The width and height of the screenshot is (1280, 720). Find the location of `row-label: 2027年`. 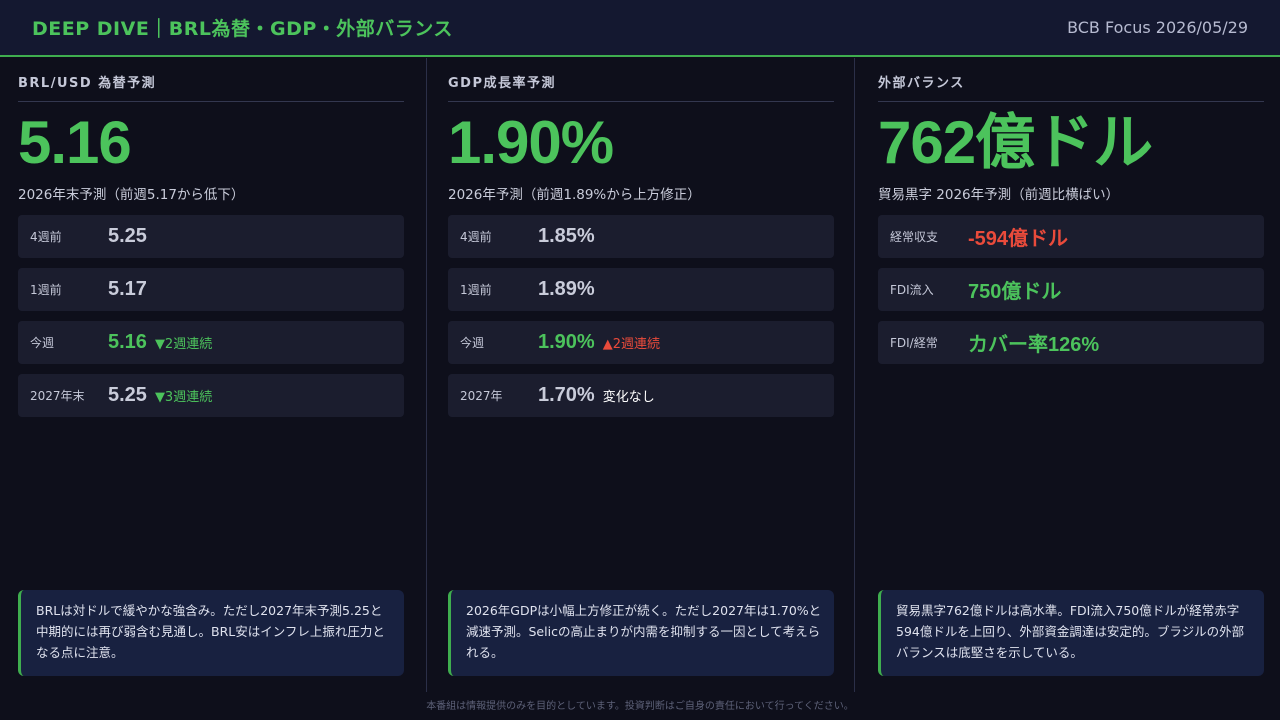

row-label: 2027年 is located at coordinates (481, 396).